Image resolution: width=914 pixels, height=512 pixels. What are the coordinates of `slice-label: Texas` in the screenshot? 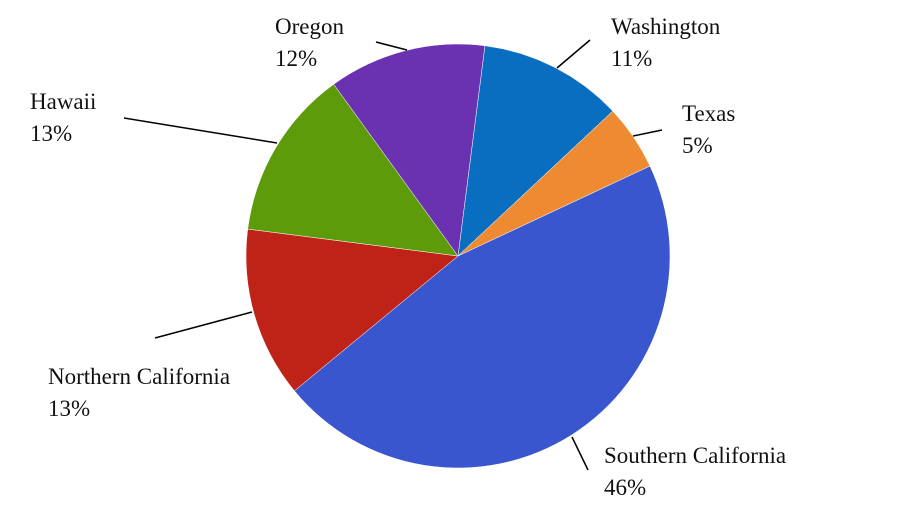 It's located at (708, 113).